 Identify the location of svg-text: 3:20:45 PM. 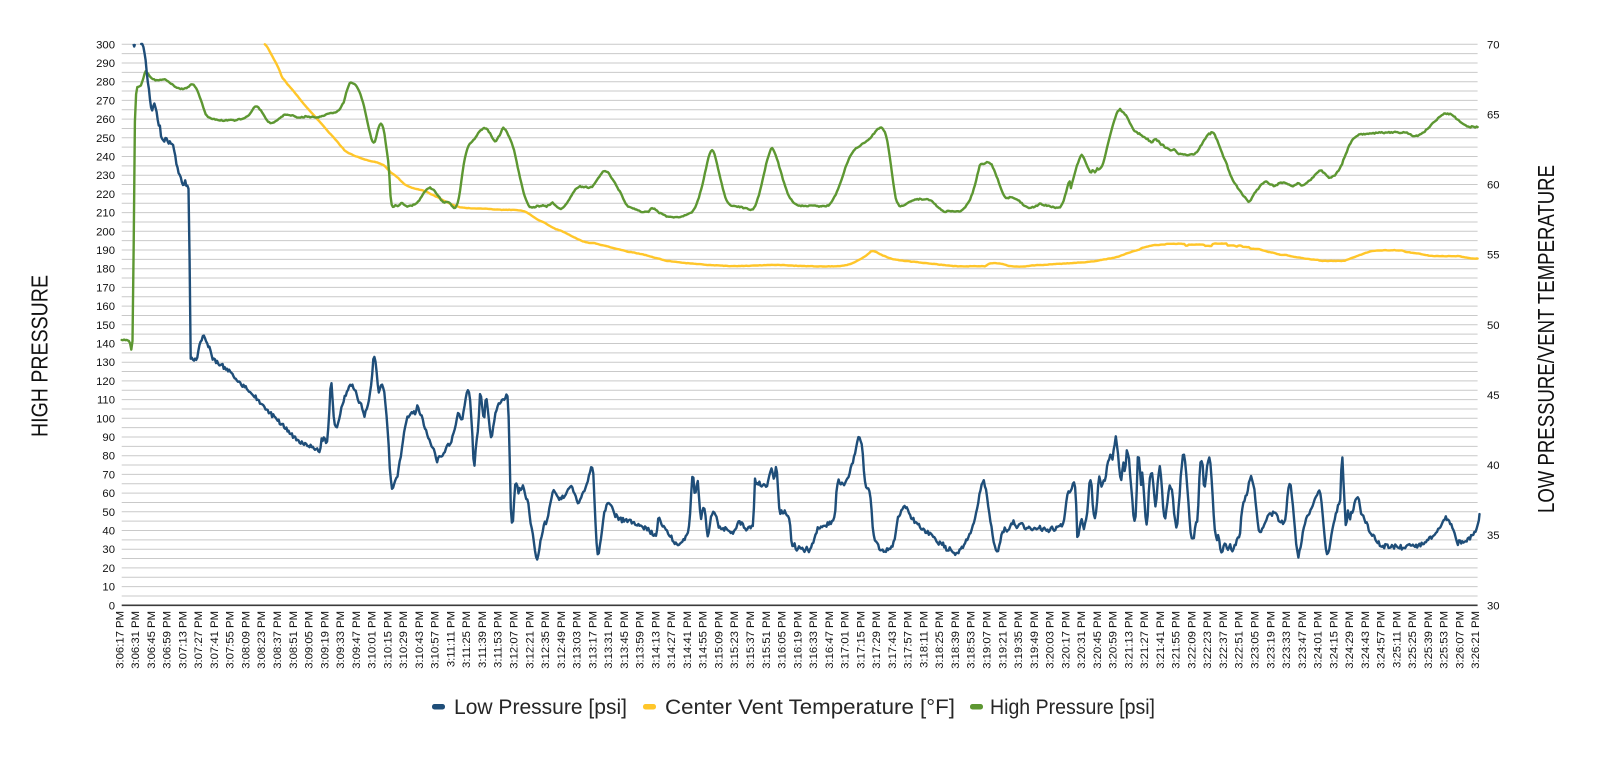
(1098, 640).